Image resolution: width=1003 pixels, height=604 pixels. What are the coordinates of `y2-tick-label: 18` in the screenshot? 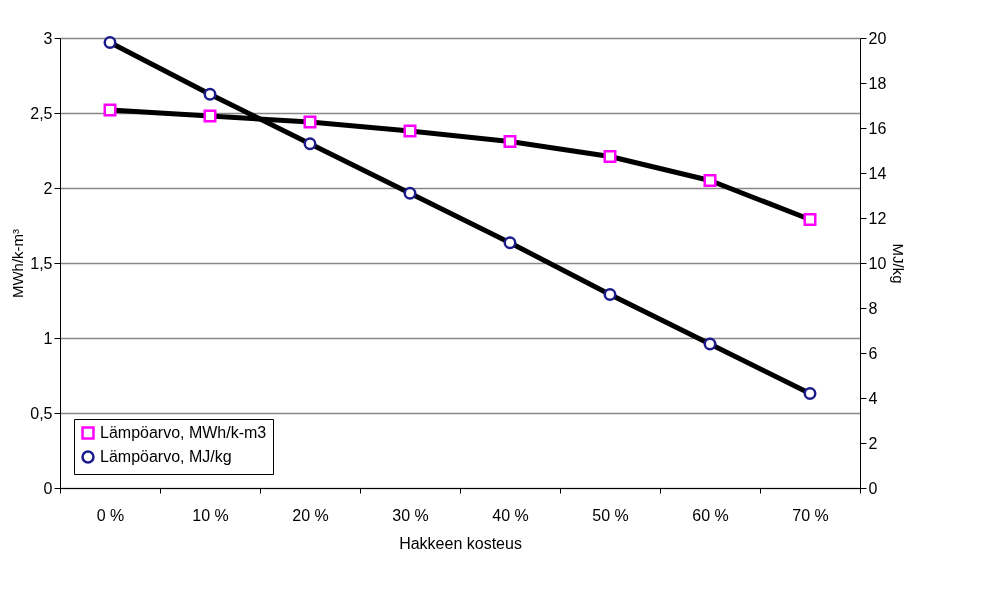 It's located at (877, 83).